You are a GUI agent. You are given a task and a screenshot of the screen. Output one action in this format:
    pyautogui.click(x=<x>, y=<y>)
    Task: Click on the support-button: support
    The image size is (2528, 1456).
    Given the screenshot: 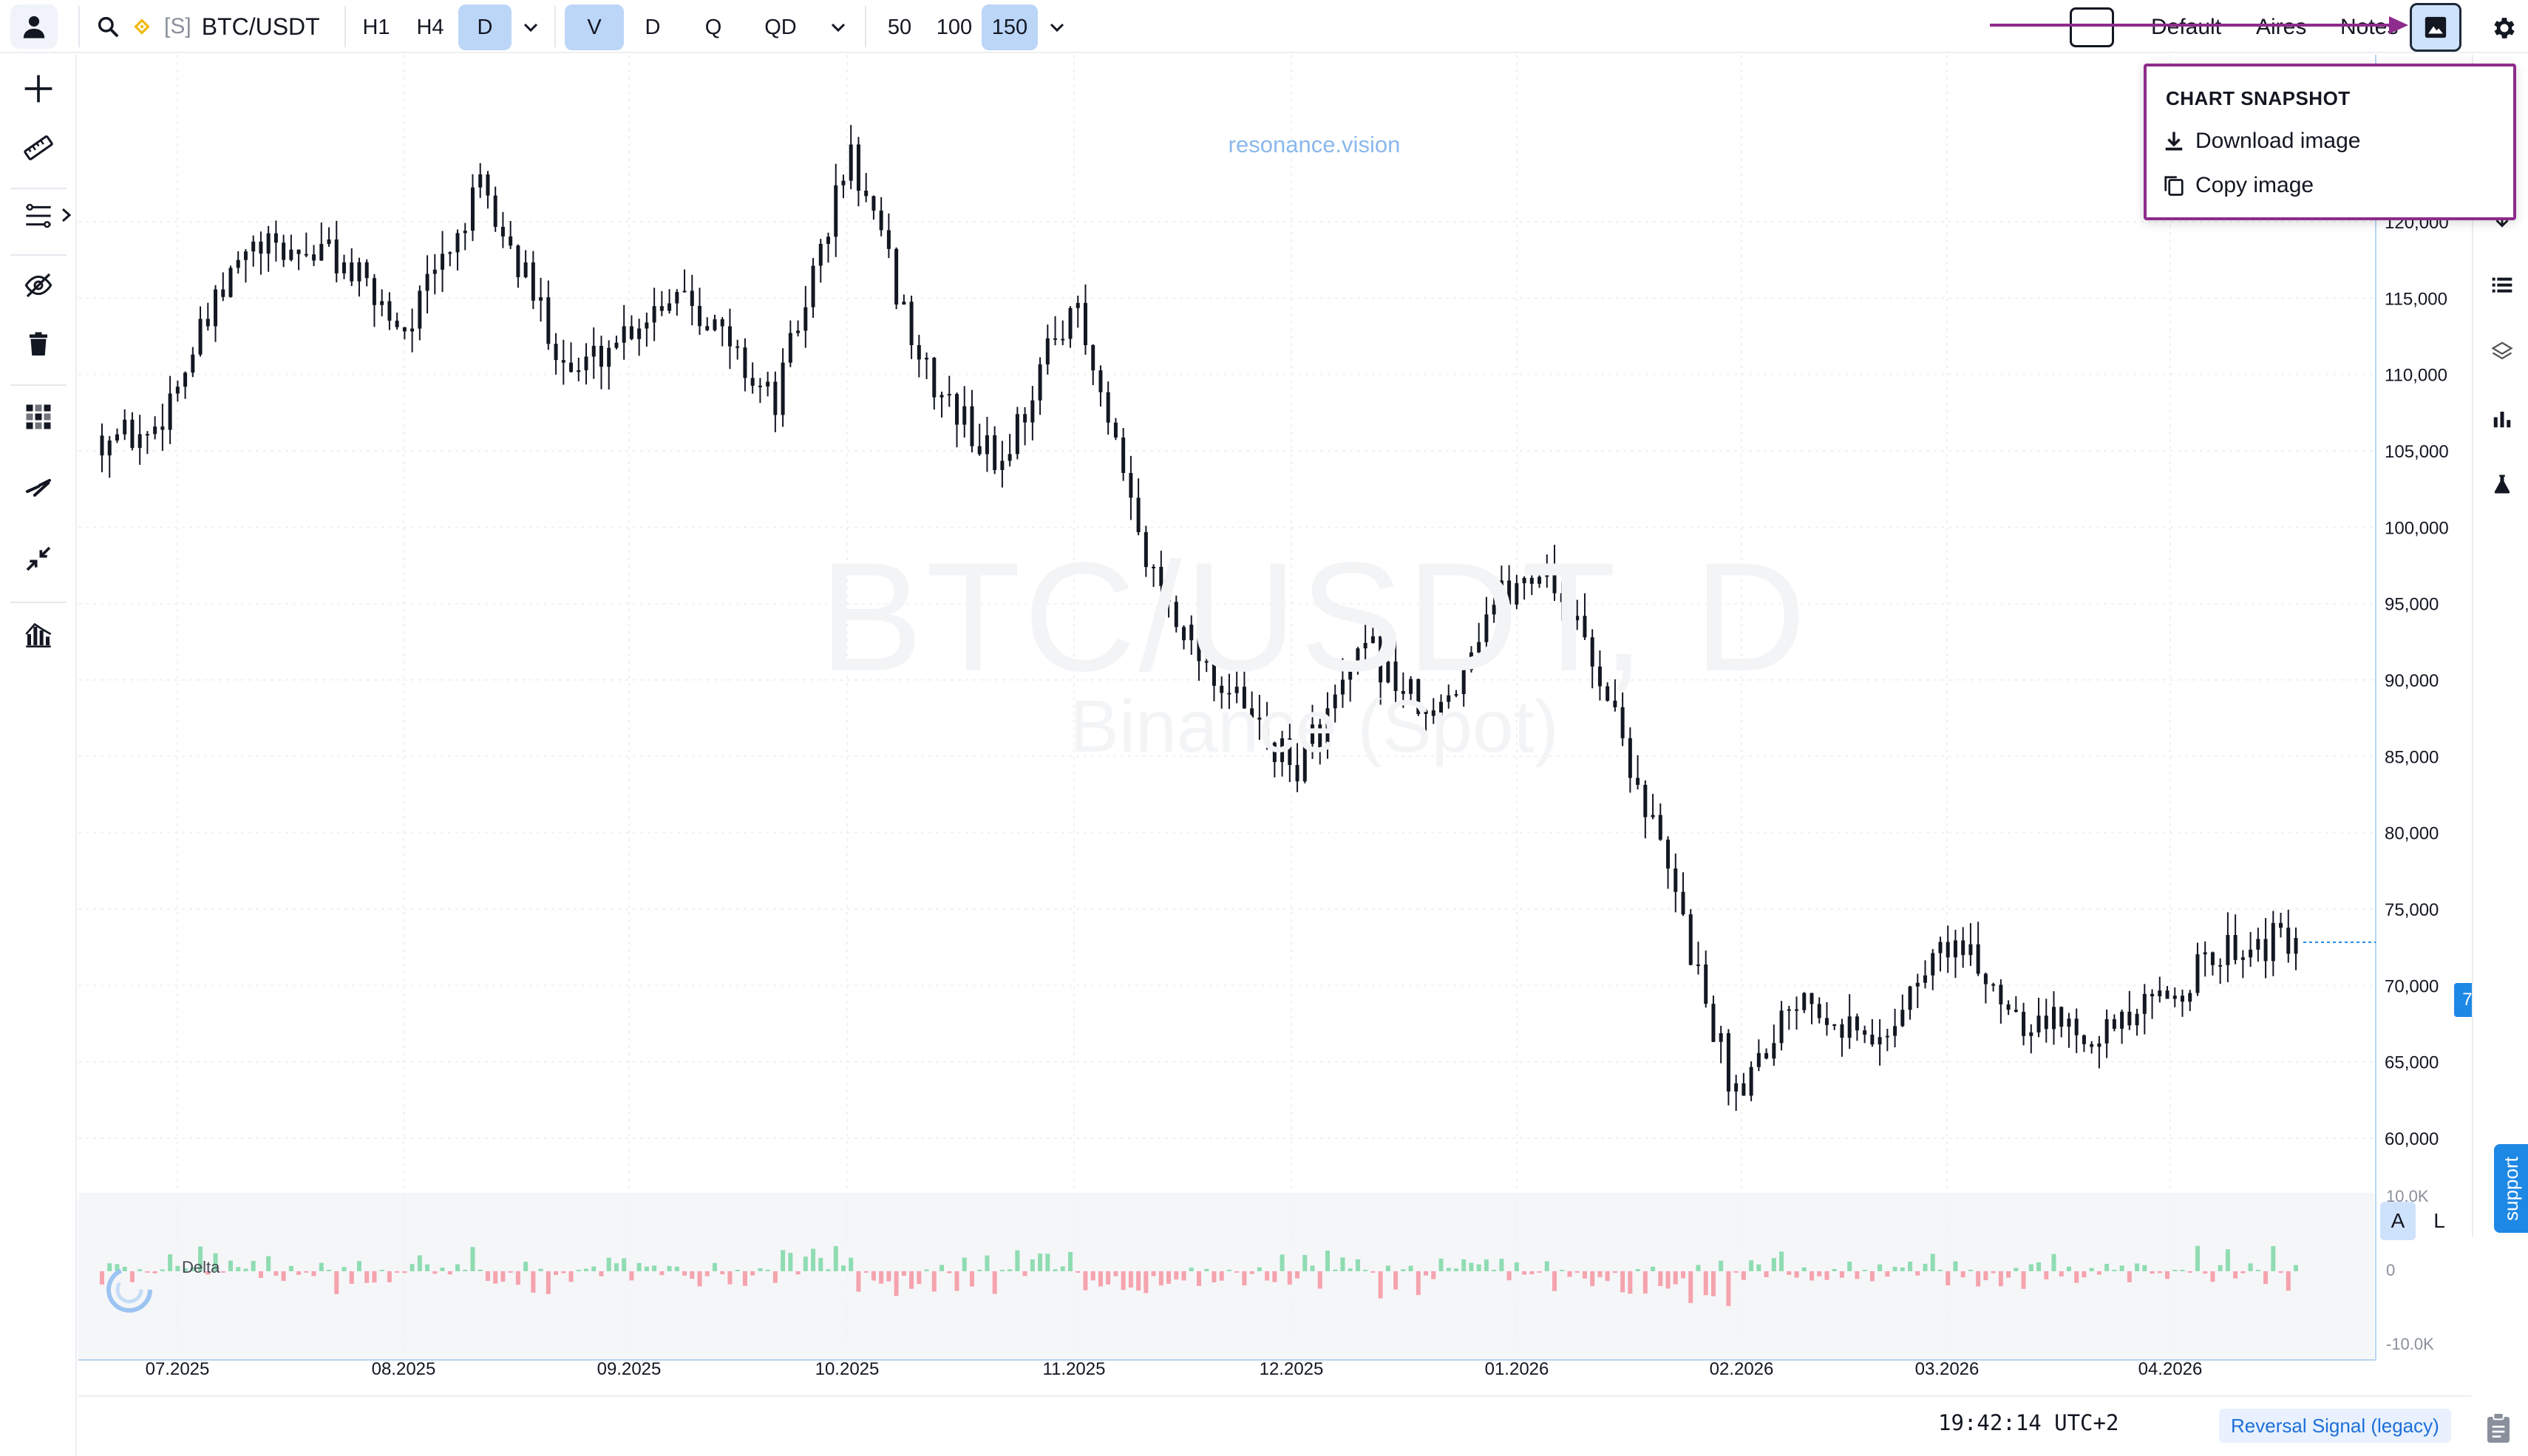 What is the action you would take?
    pyautogui.click(x=2511, y=1188)
    